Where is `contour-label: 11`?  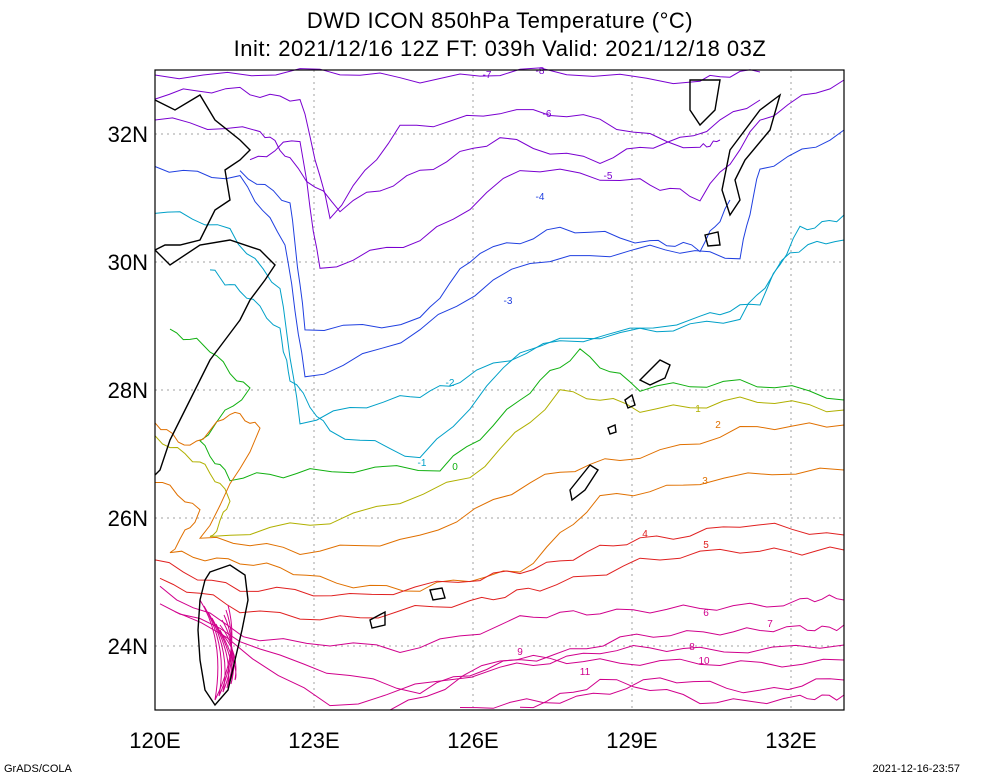
contour-label: 11 is located at coordinates (585, 672).